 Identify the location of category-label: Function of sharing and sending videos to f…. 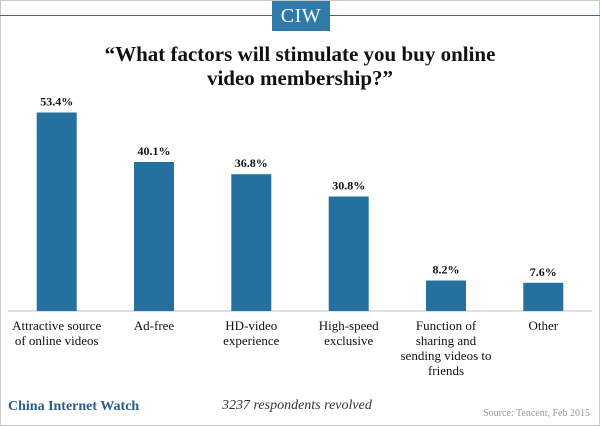
(446, 348).